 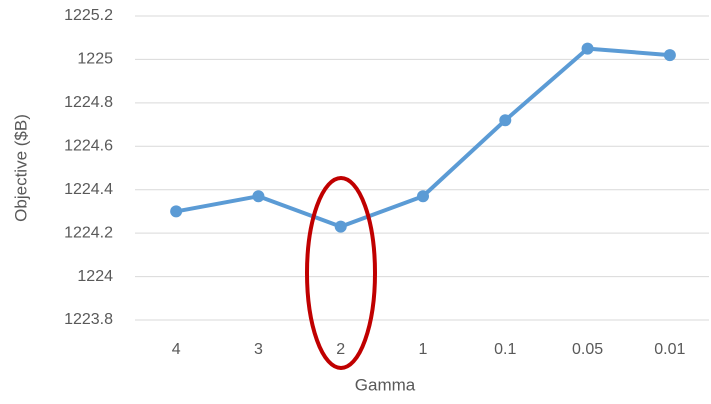 I want to click on y-tick-label: 1224.6, so click(x=88, y=146).